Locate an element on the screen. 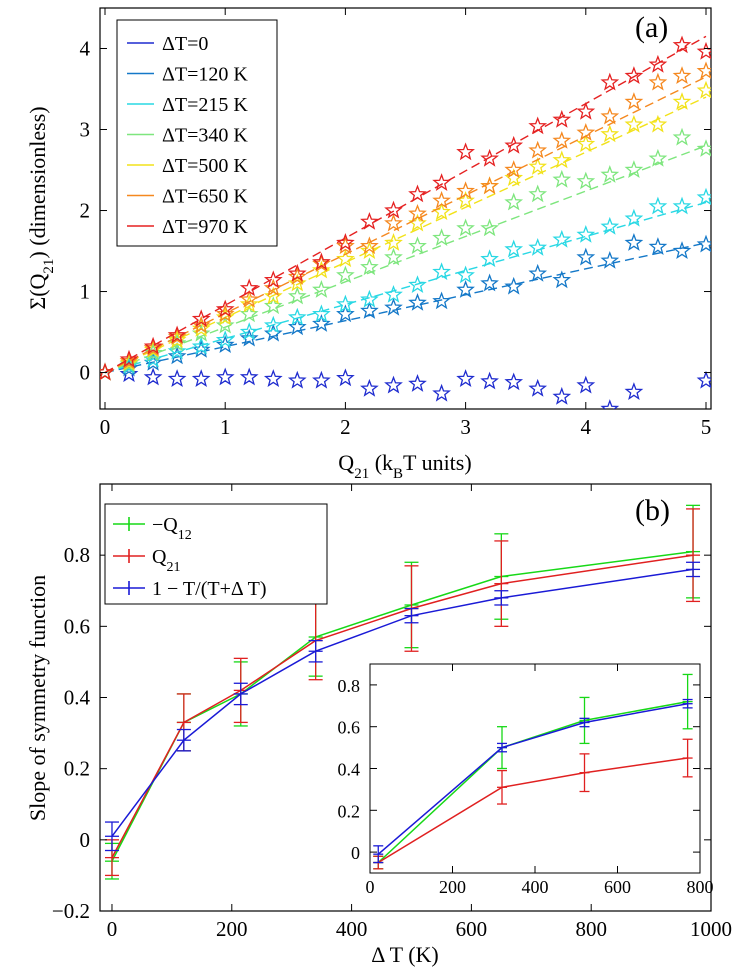  inset-x-tick-label: 400 is located at coordinates (535, 887).